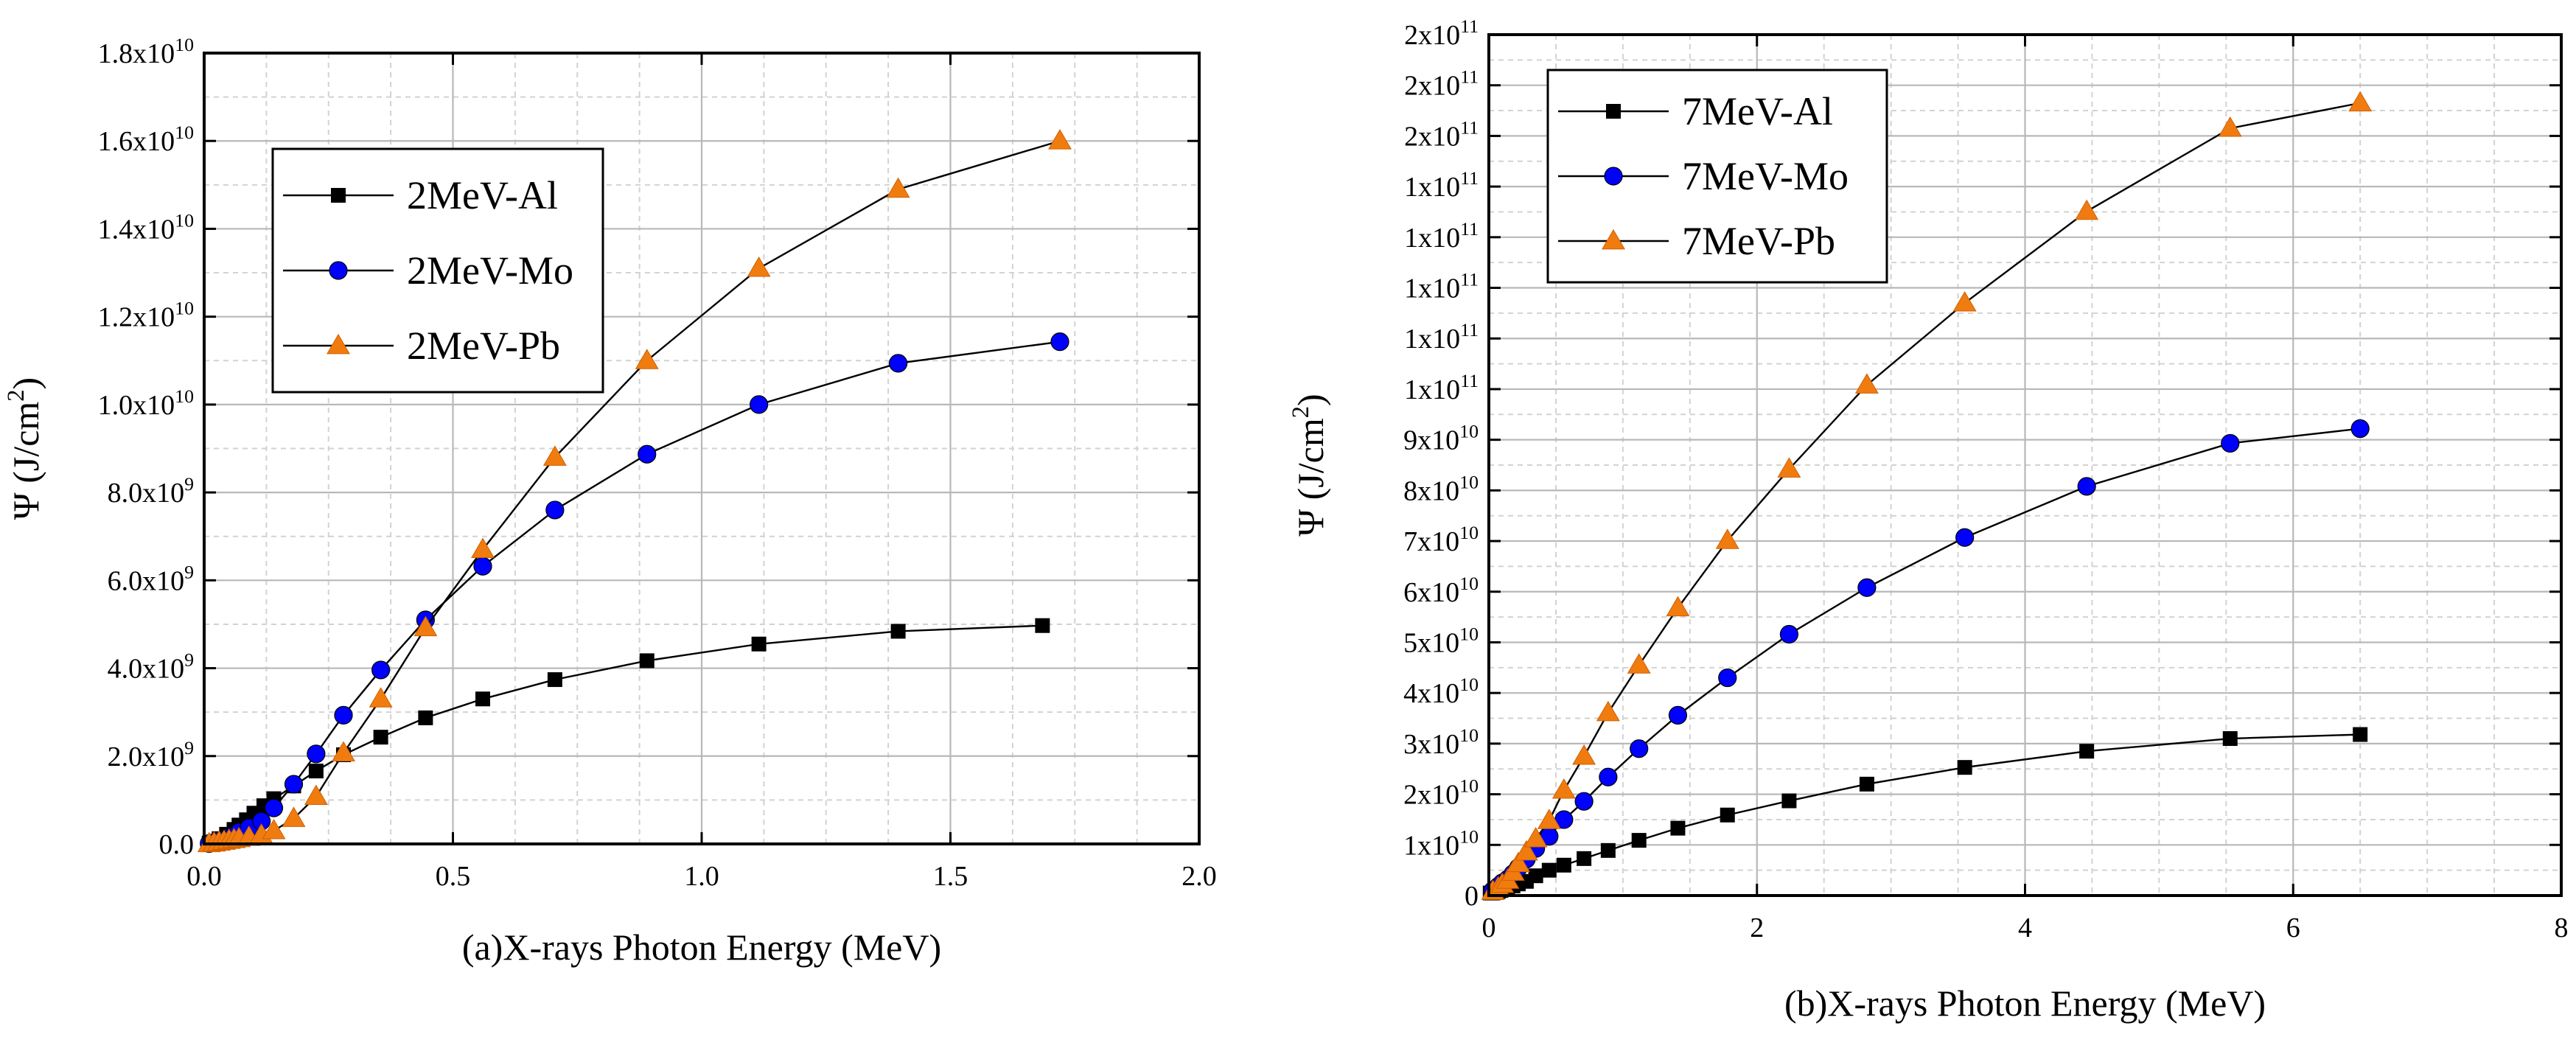 The image size is (2576, 1040). Describe the element at coordinates (483, 346) in the screenshot. I see `legend-label: 2MeV-Pb` at that location.